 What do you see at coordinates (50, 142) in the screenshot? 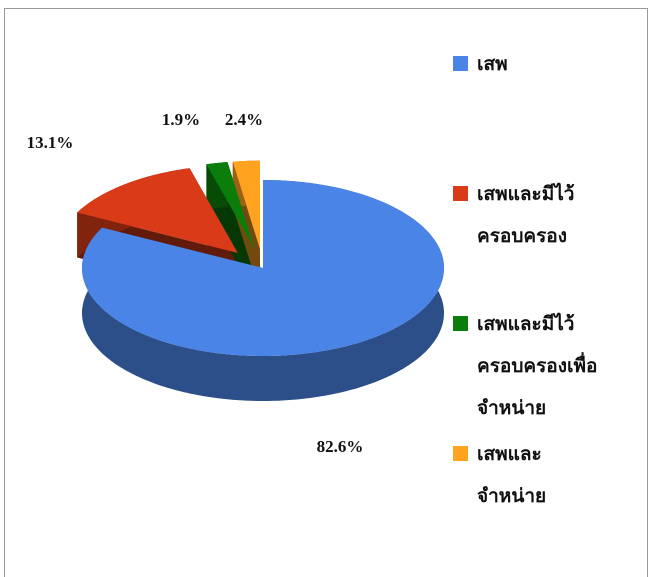
I see `data-label: 13.1%` at bounding box center [50, 142].